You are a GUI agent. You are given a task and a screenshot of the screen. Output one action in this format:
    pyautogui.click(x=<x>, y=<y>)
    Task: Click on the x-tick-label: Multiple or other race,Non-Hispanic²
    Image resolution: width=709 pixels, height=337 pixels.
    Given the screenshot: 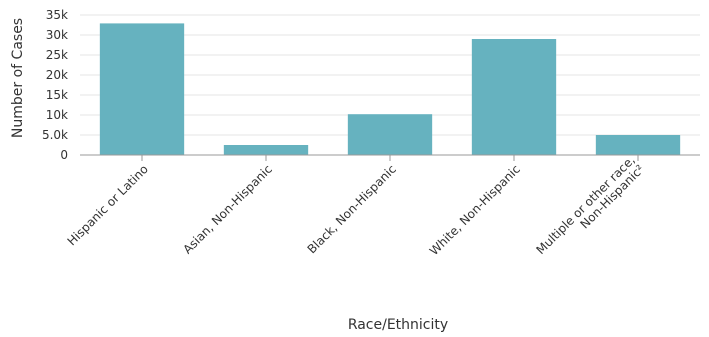 What is the action you would take?
    pyautogui.click(x=591, y=210)
    